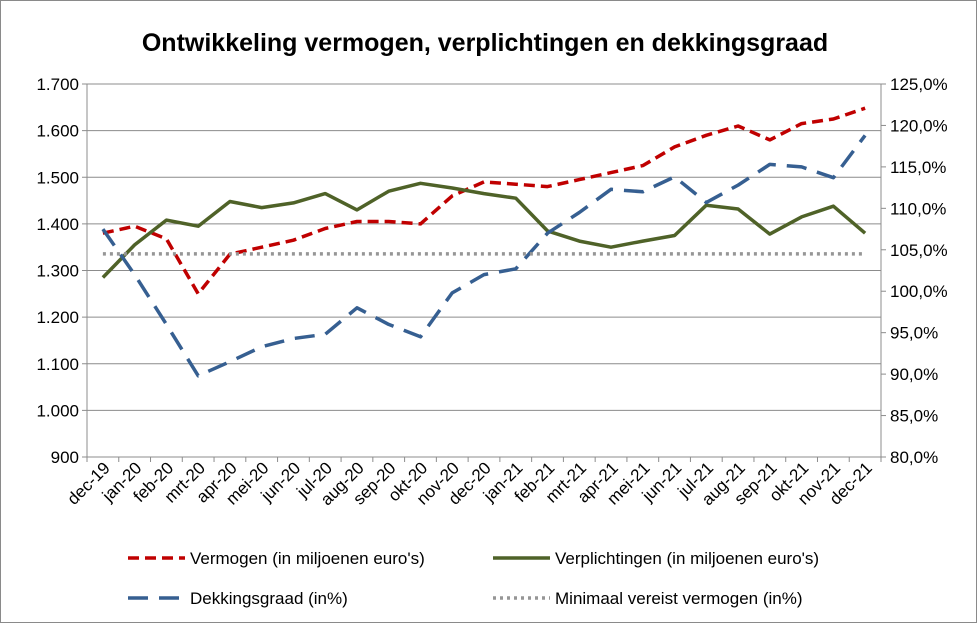  Describe the element at coordinates (57, 317) in the screenshot. I see `y-left-tick-label: 1.200` at that location.